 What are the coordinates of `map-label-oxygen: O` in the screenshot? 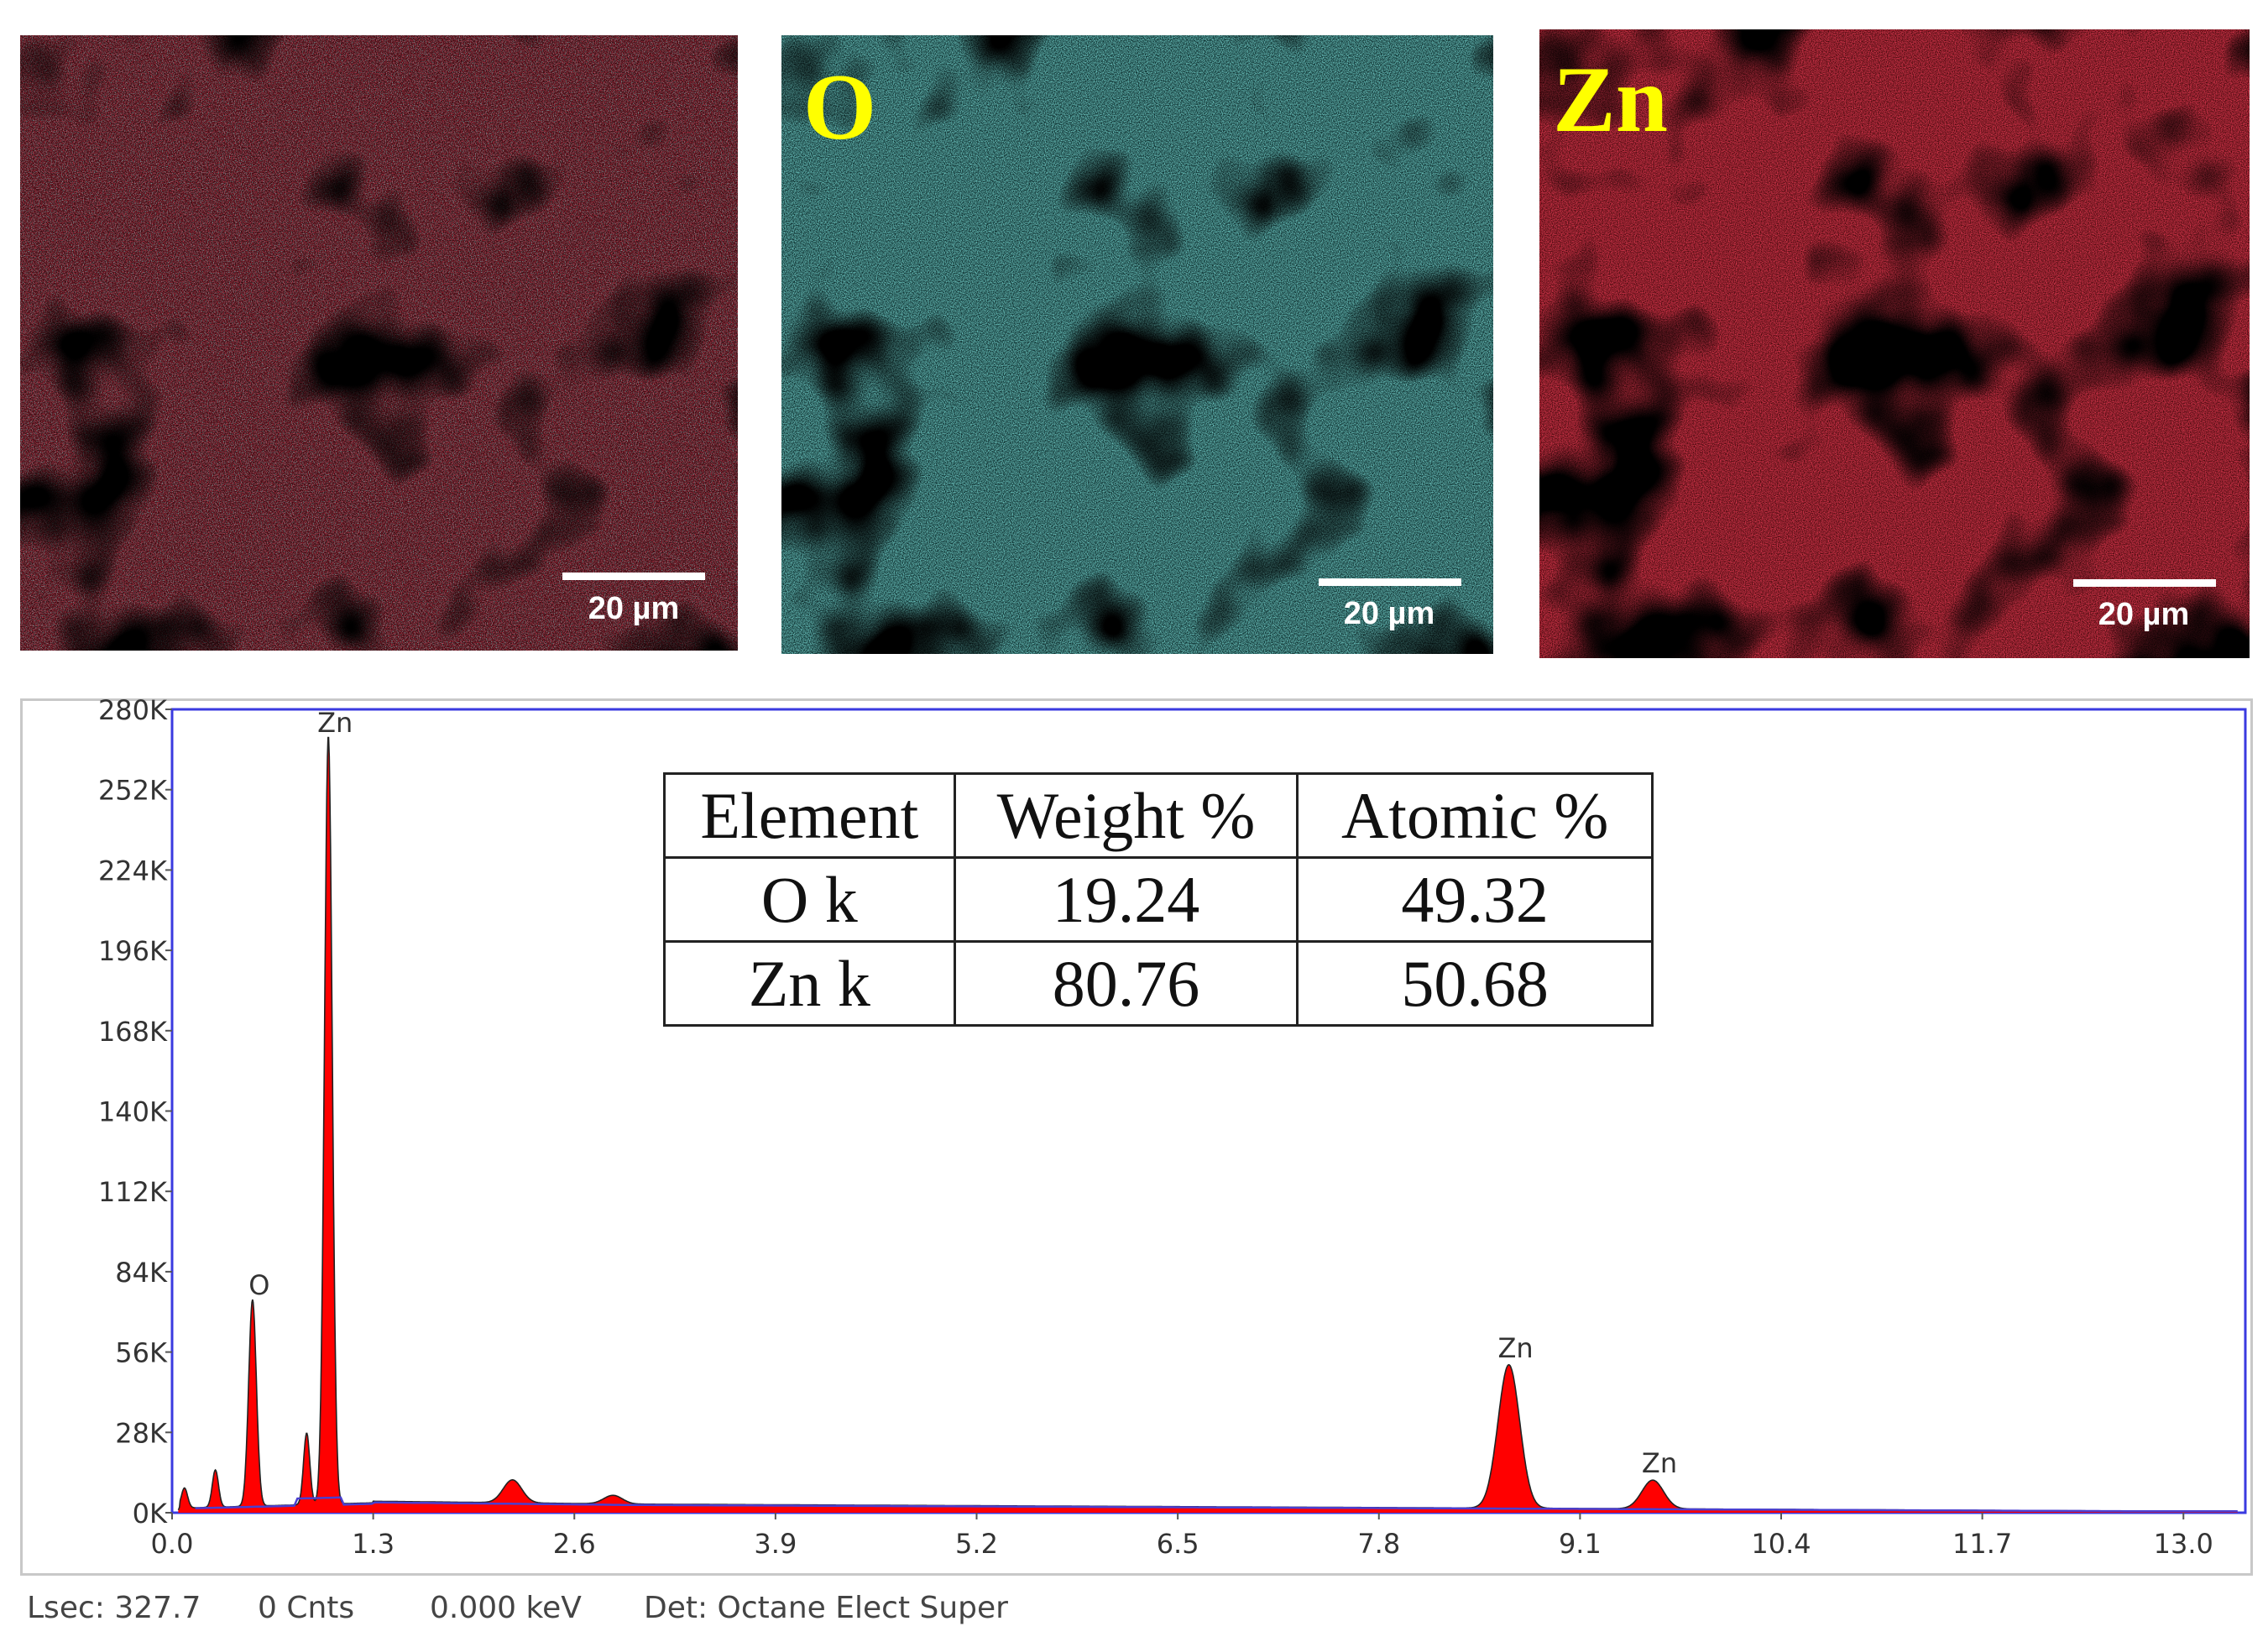 It's located at (840, 107).